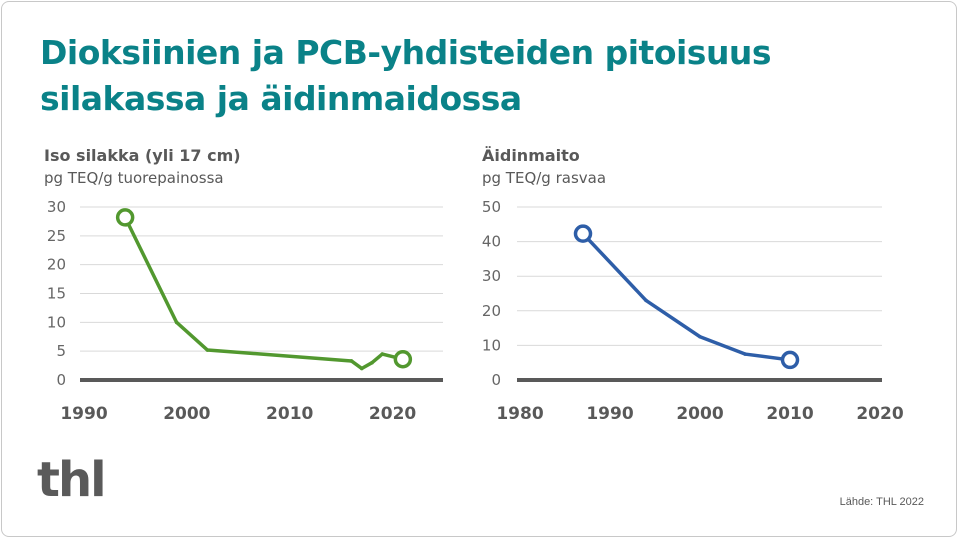 The image size is (960, 540). I want to click on left-chart-unit: pg TEQ/g tuorepainossa, so click(134, 178).